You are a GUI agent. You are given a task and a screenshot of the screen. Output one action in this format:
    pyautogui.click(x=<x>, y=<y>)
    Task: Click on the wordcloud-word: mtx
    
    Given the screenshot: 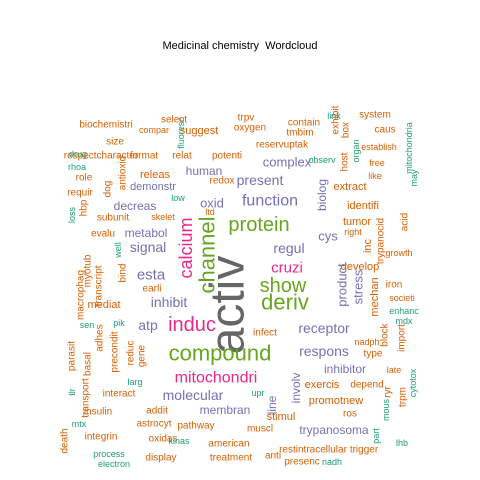 What is the action you would take?
    pyautogui.click(x=79, y=424)
    